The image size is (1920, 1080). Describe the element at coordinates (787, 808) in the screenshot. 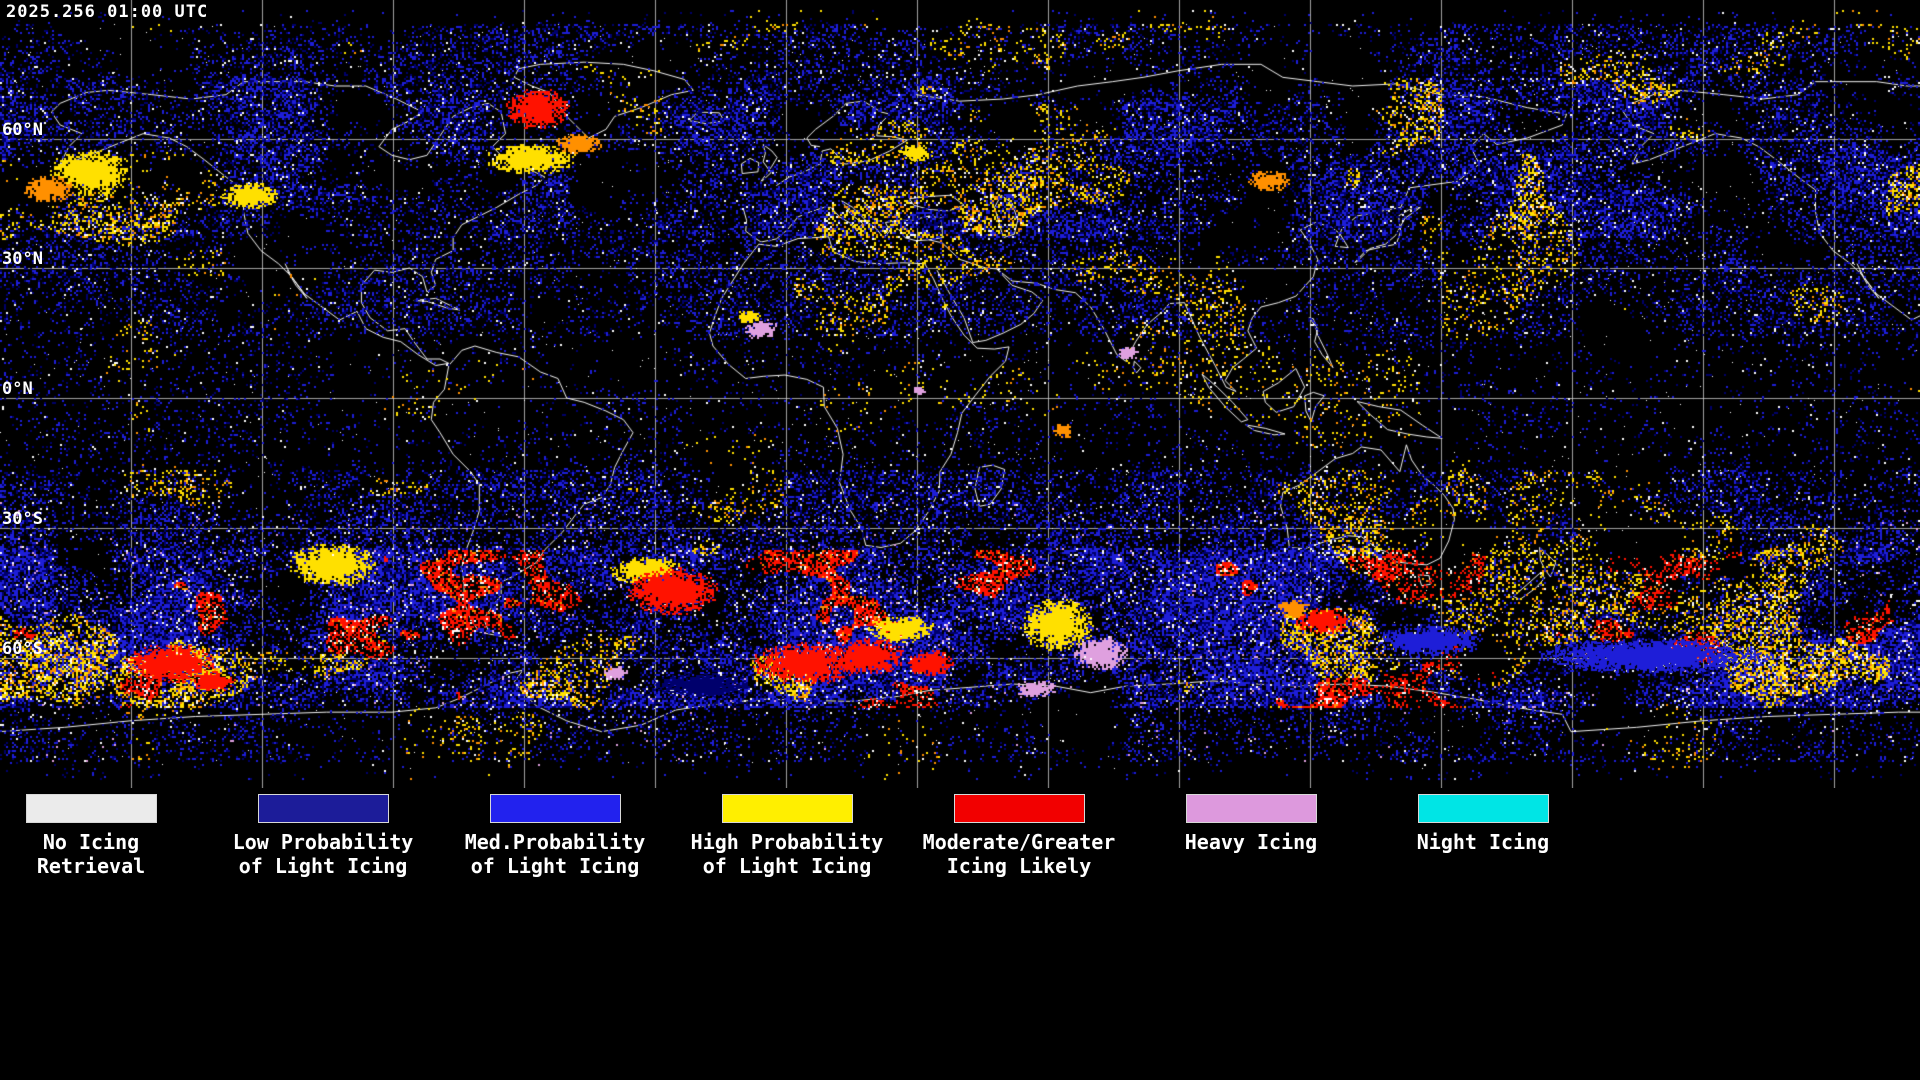

I see `legend-swatch-high-prob` at that location.